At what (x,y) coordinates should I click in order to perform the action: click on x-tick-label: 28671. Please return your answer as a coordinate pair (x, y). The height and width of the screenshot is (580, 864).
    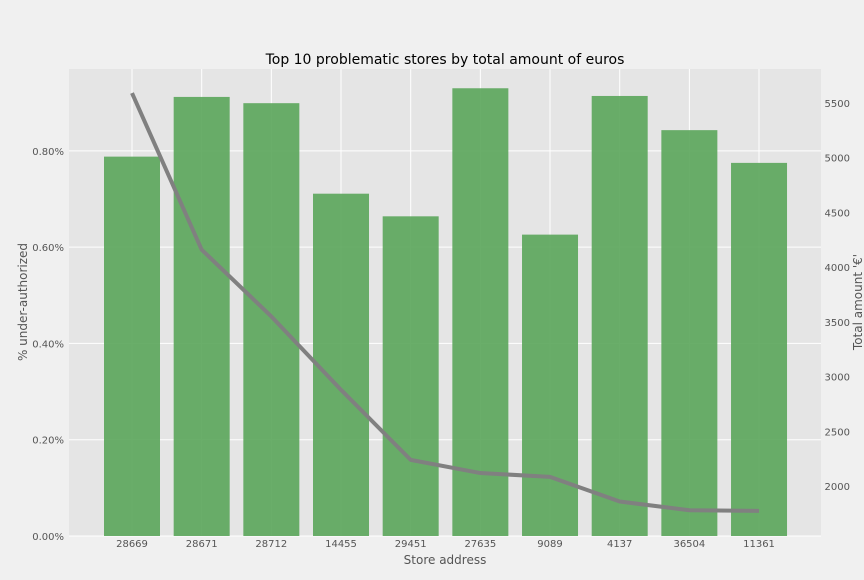
    Looking at the image, I should click on (202, 544).